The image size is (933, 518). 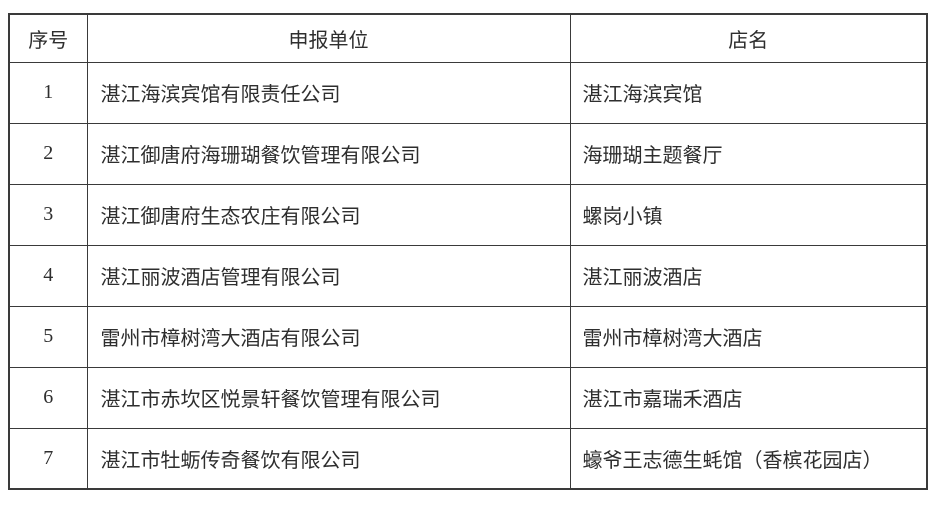 I want to click on table-row: 6 湛江市赤坎区悦景轩餐饮管理有限公司 湛江市嘉瑞禾酒店, so click(x=468, y=397).